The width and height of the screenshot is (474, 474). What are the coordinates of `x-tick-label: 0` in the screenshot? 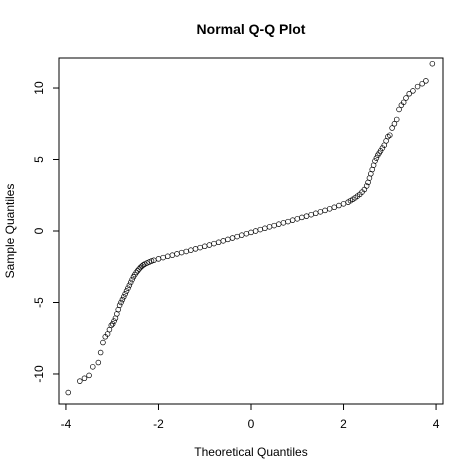 It's located at (251, 424).